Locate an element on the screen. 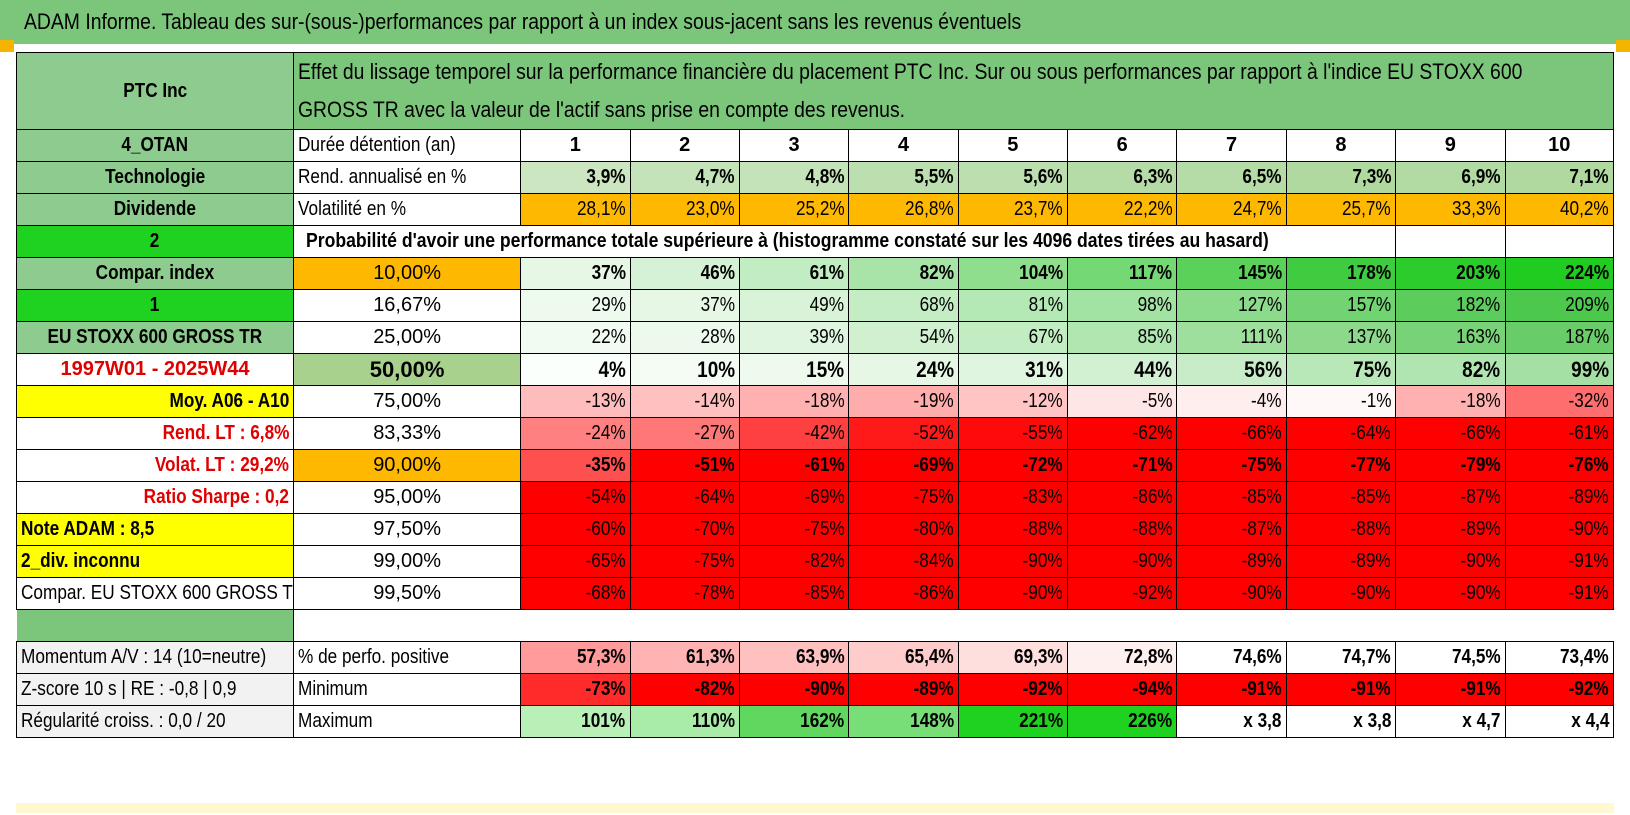 The width and height of the screenshot is (1630, 815). stat-value: 57,3% is located at coordinates (575, 657).